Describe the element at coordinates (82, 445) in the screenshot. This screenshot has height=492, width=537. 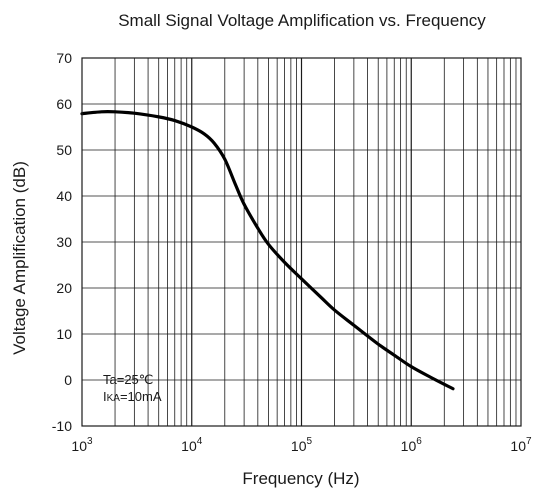
I see `x-tick-label: 10³` at that location.